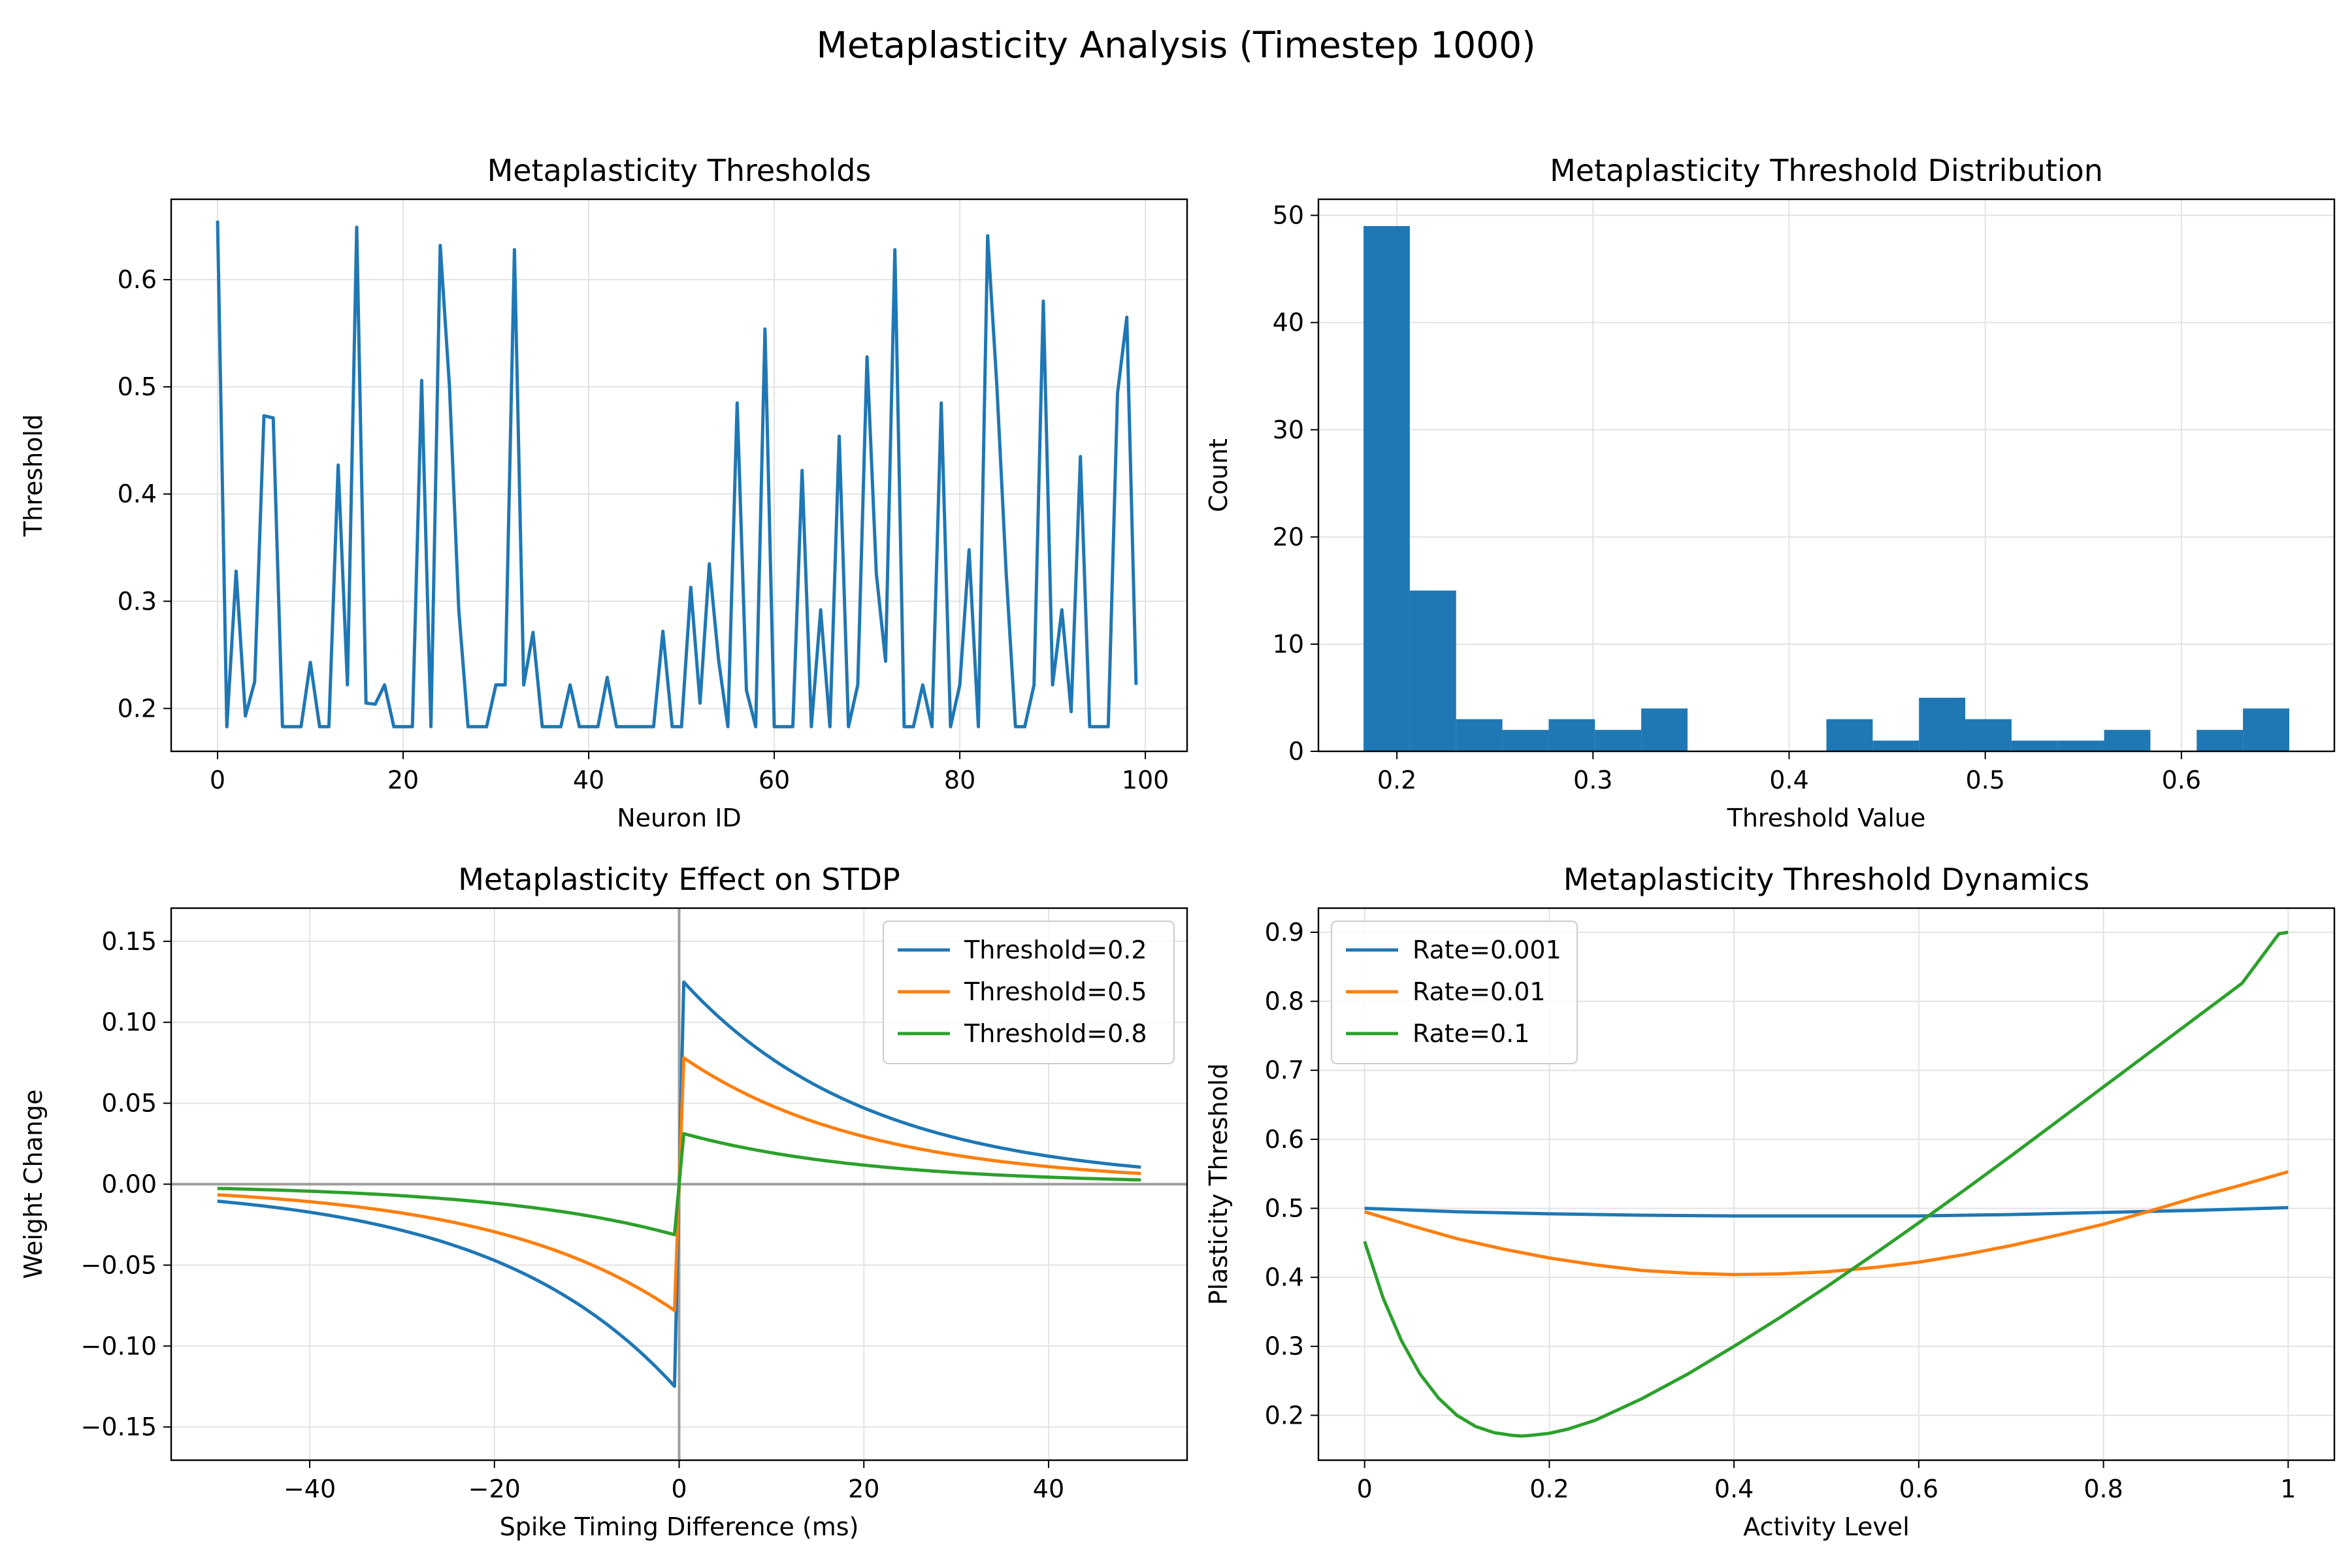  Describe the element at coordinates (119, 1427) in the screenshot. I see `y-tick-label: −0.15` at that location.